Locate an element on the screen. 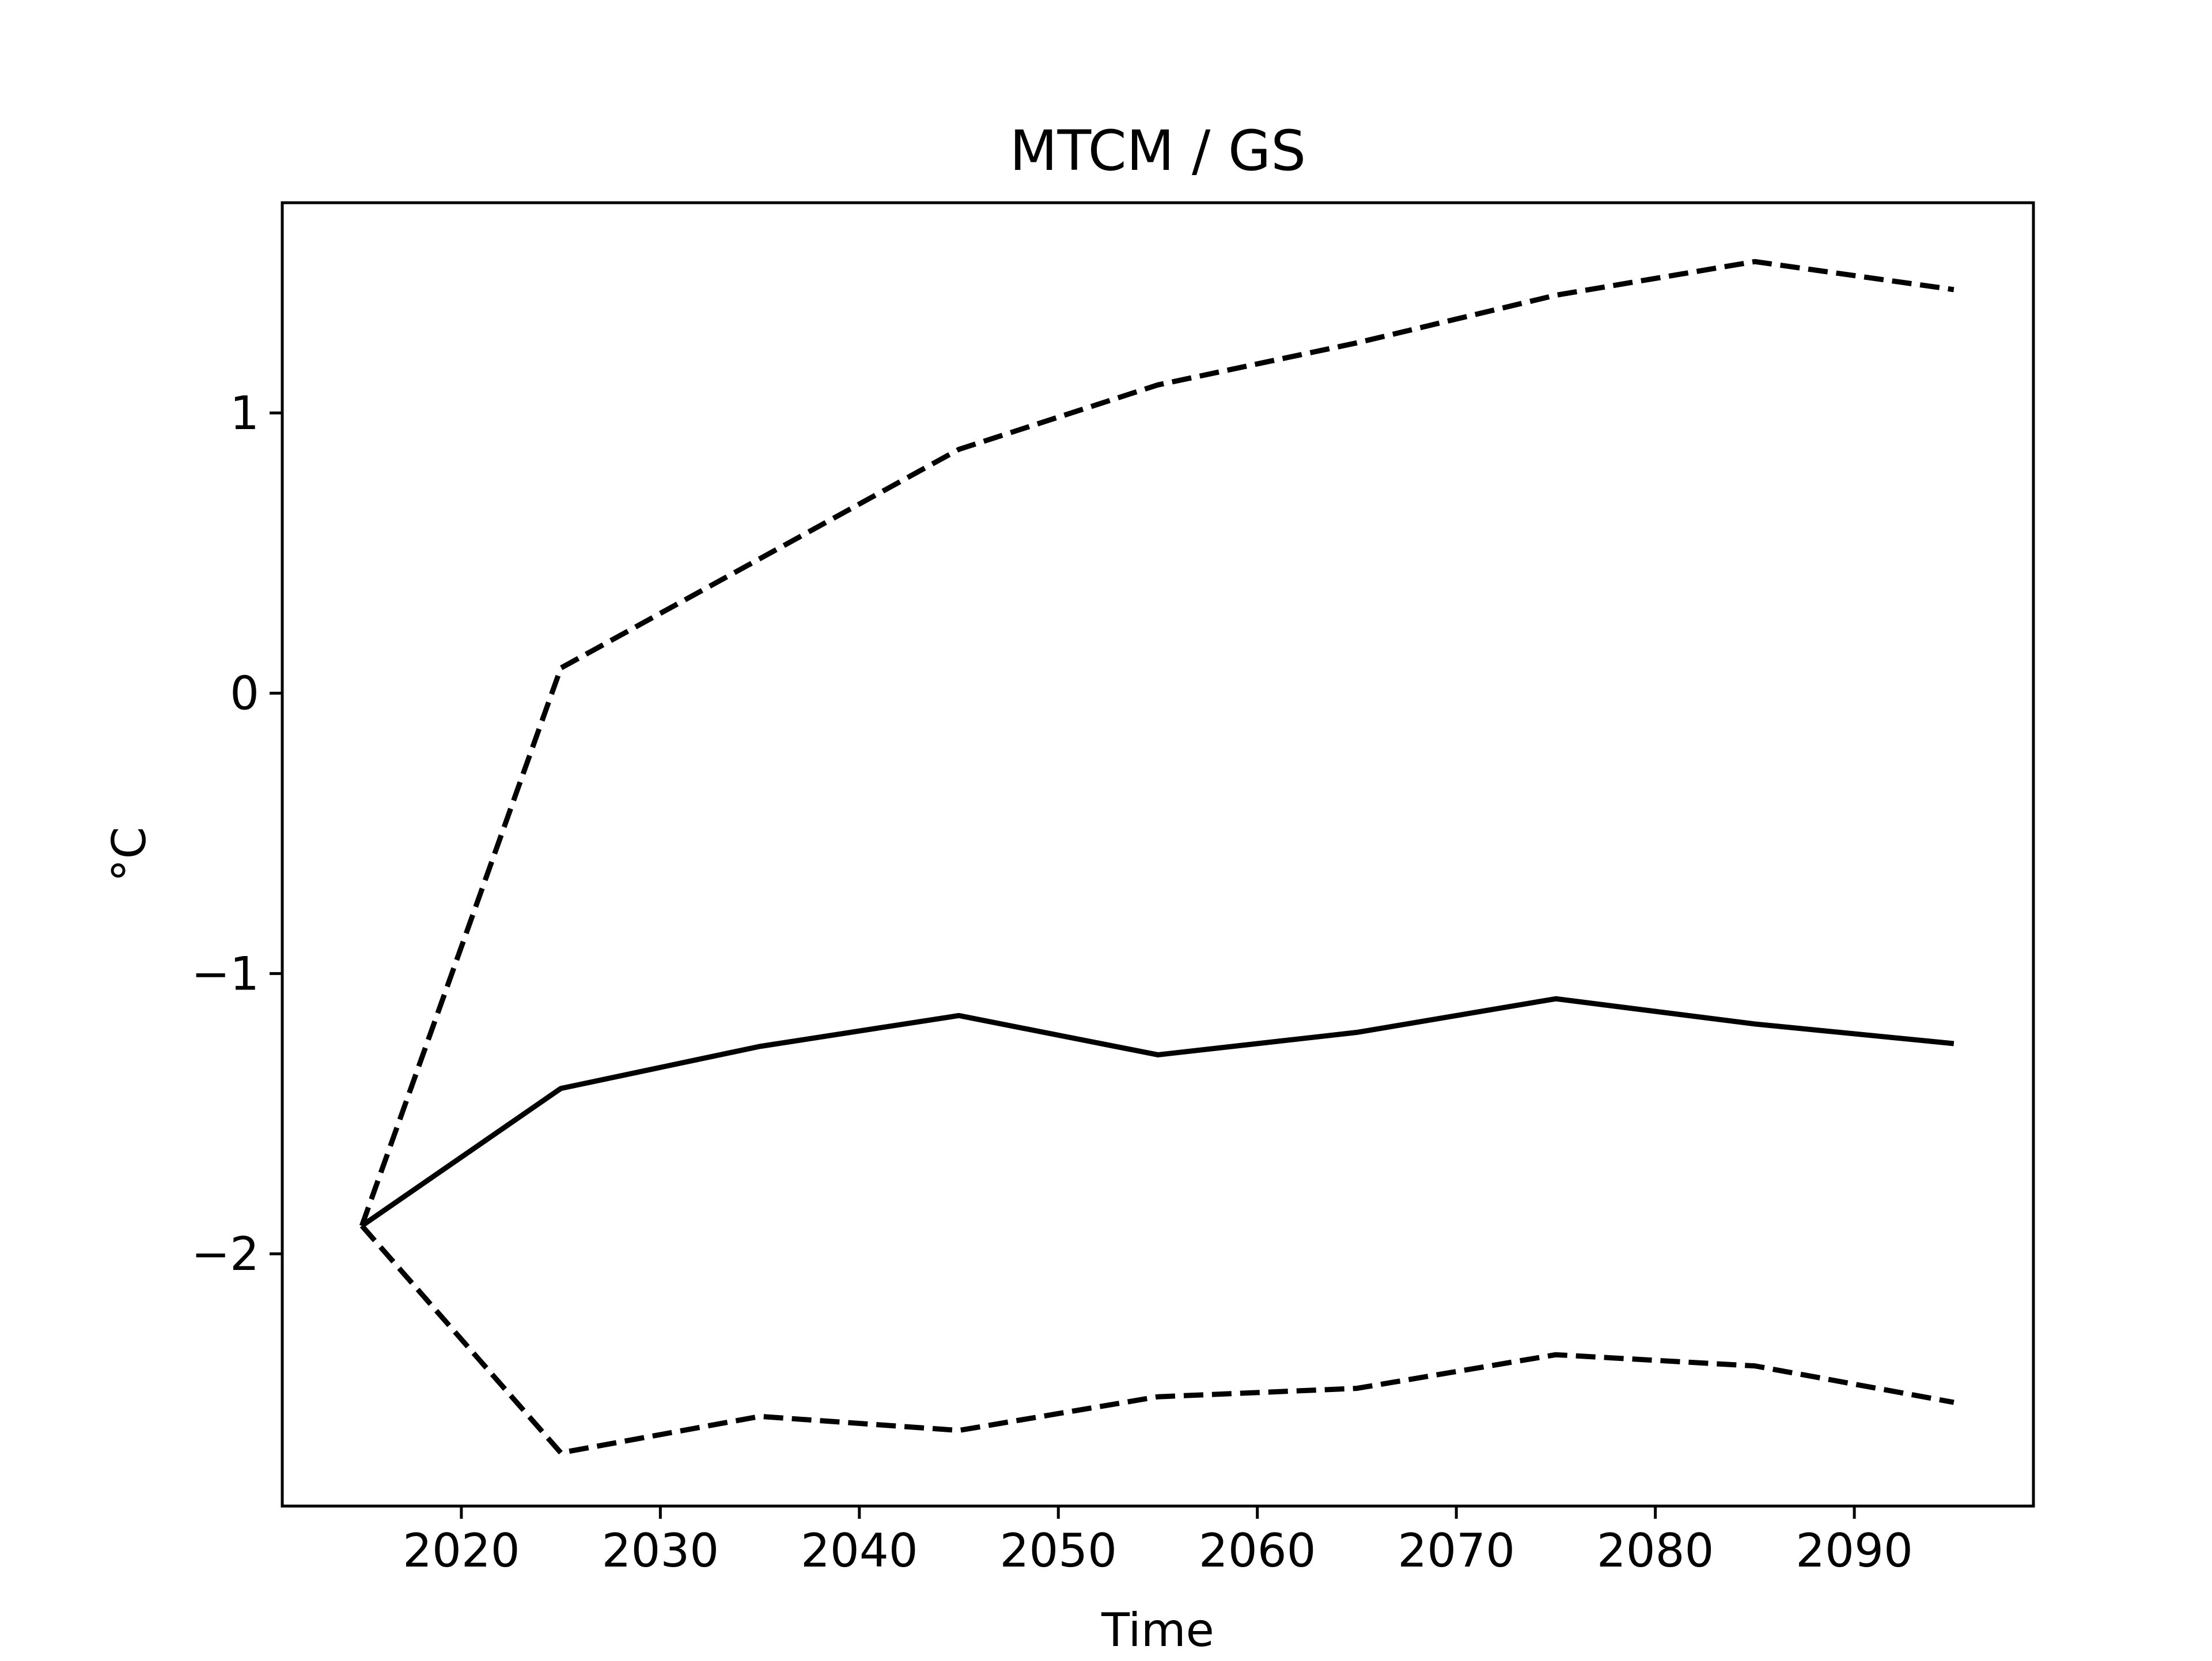  x-tick-label: 2060 is located at coordinates (1257, 1550).